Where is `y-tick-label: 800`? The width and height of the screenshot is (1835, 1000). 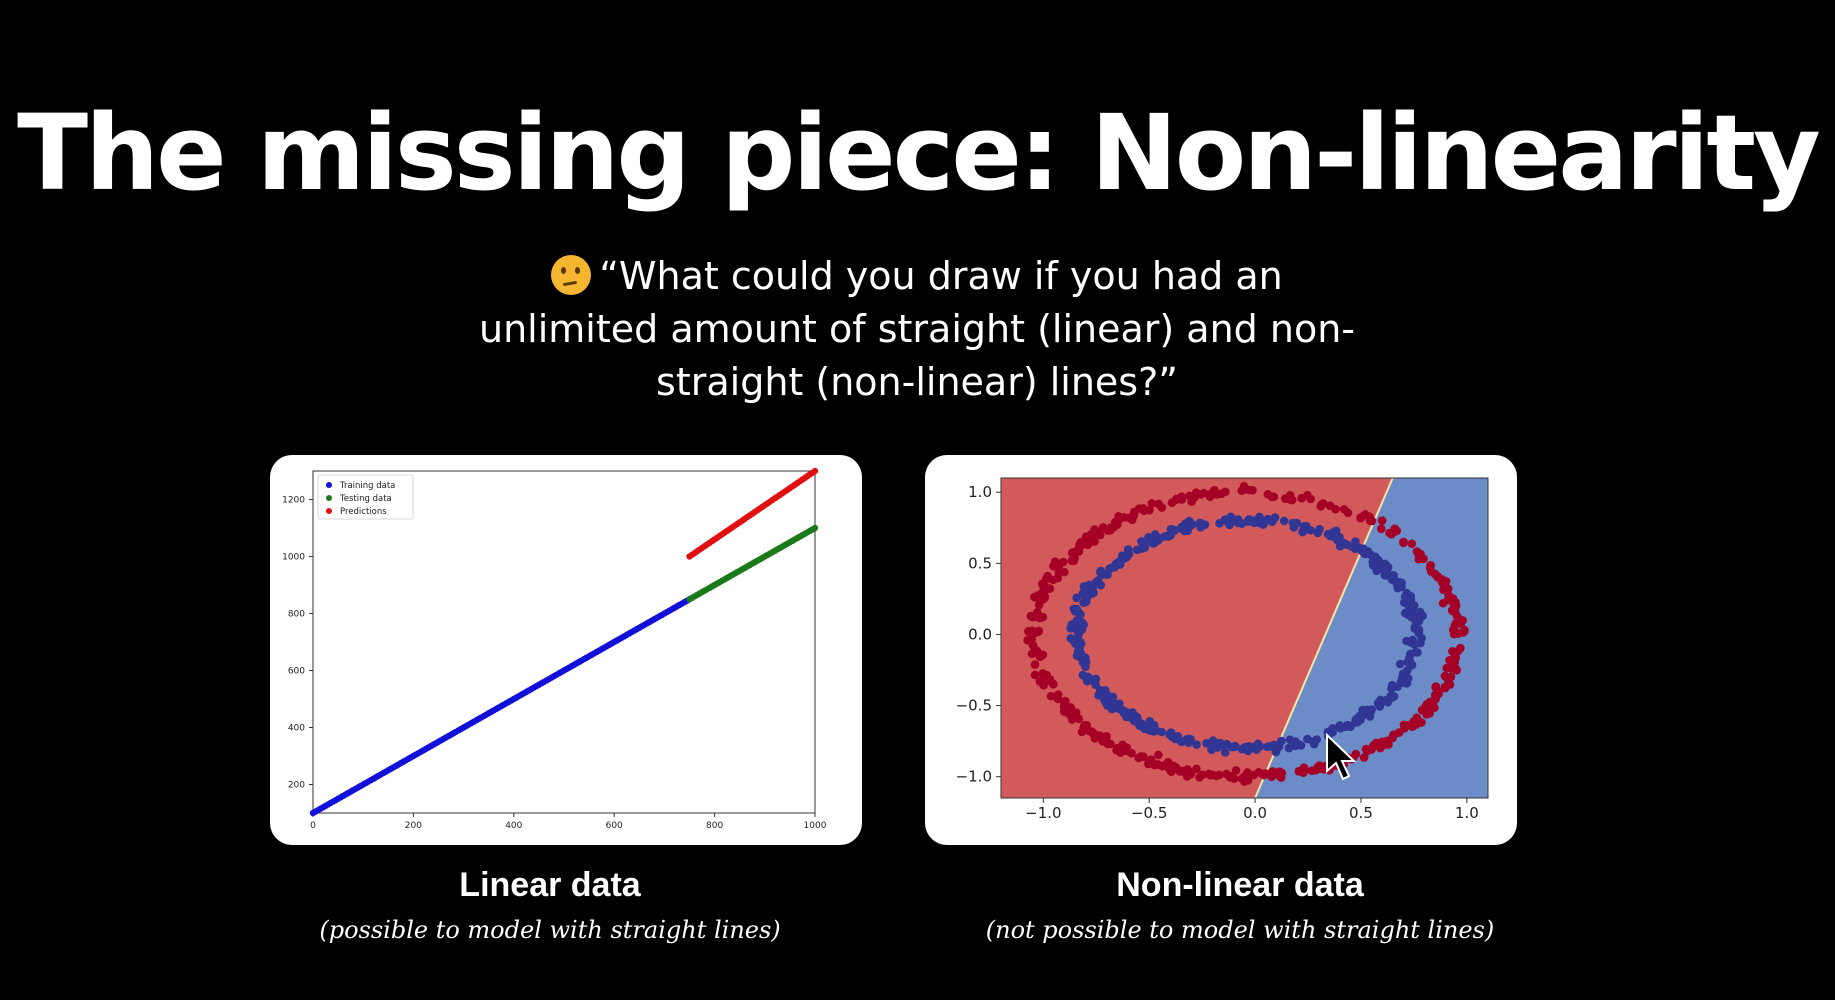
y-tick-label: 800 is located at coordinates (296, 615).